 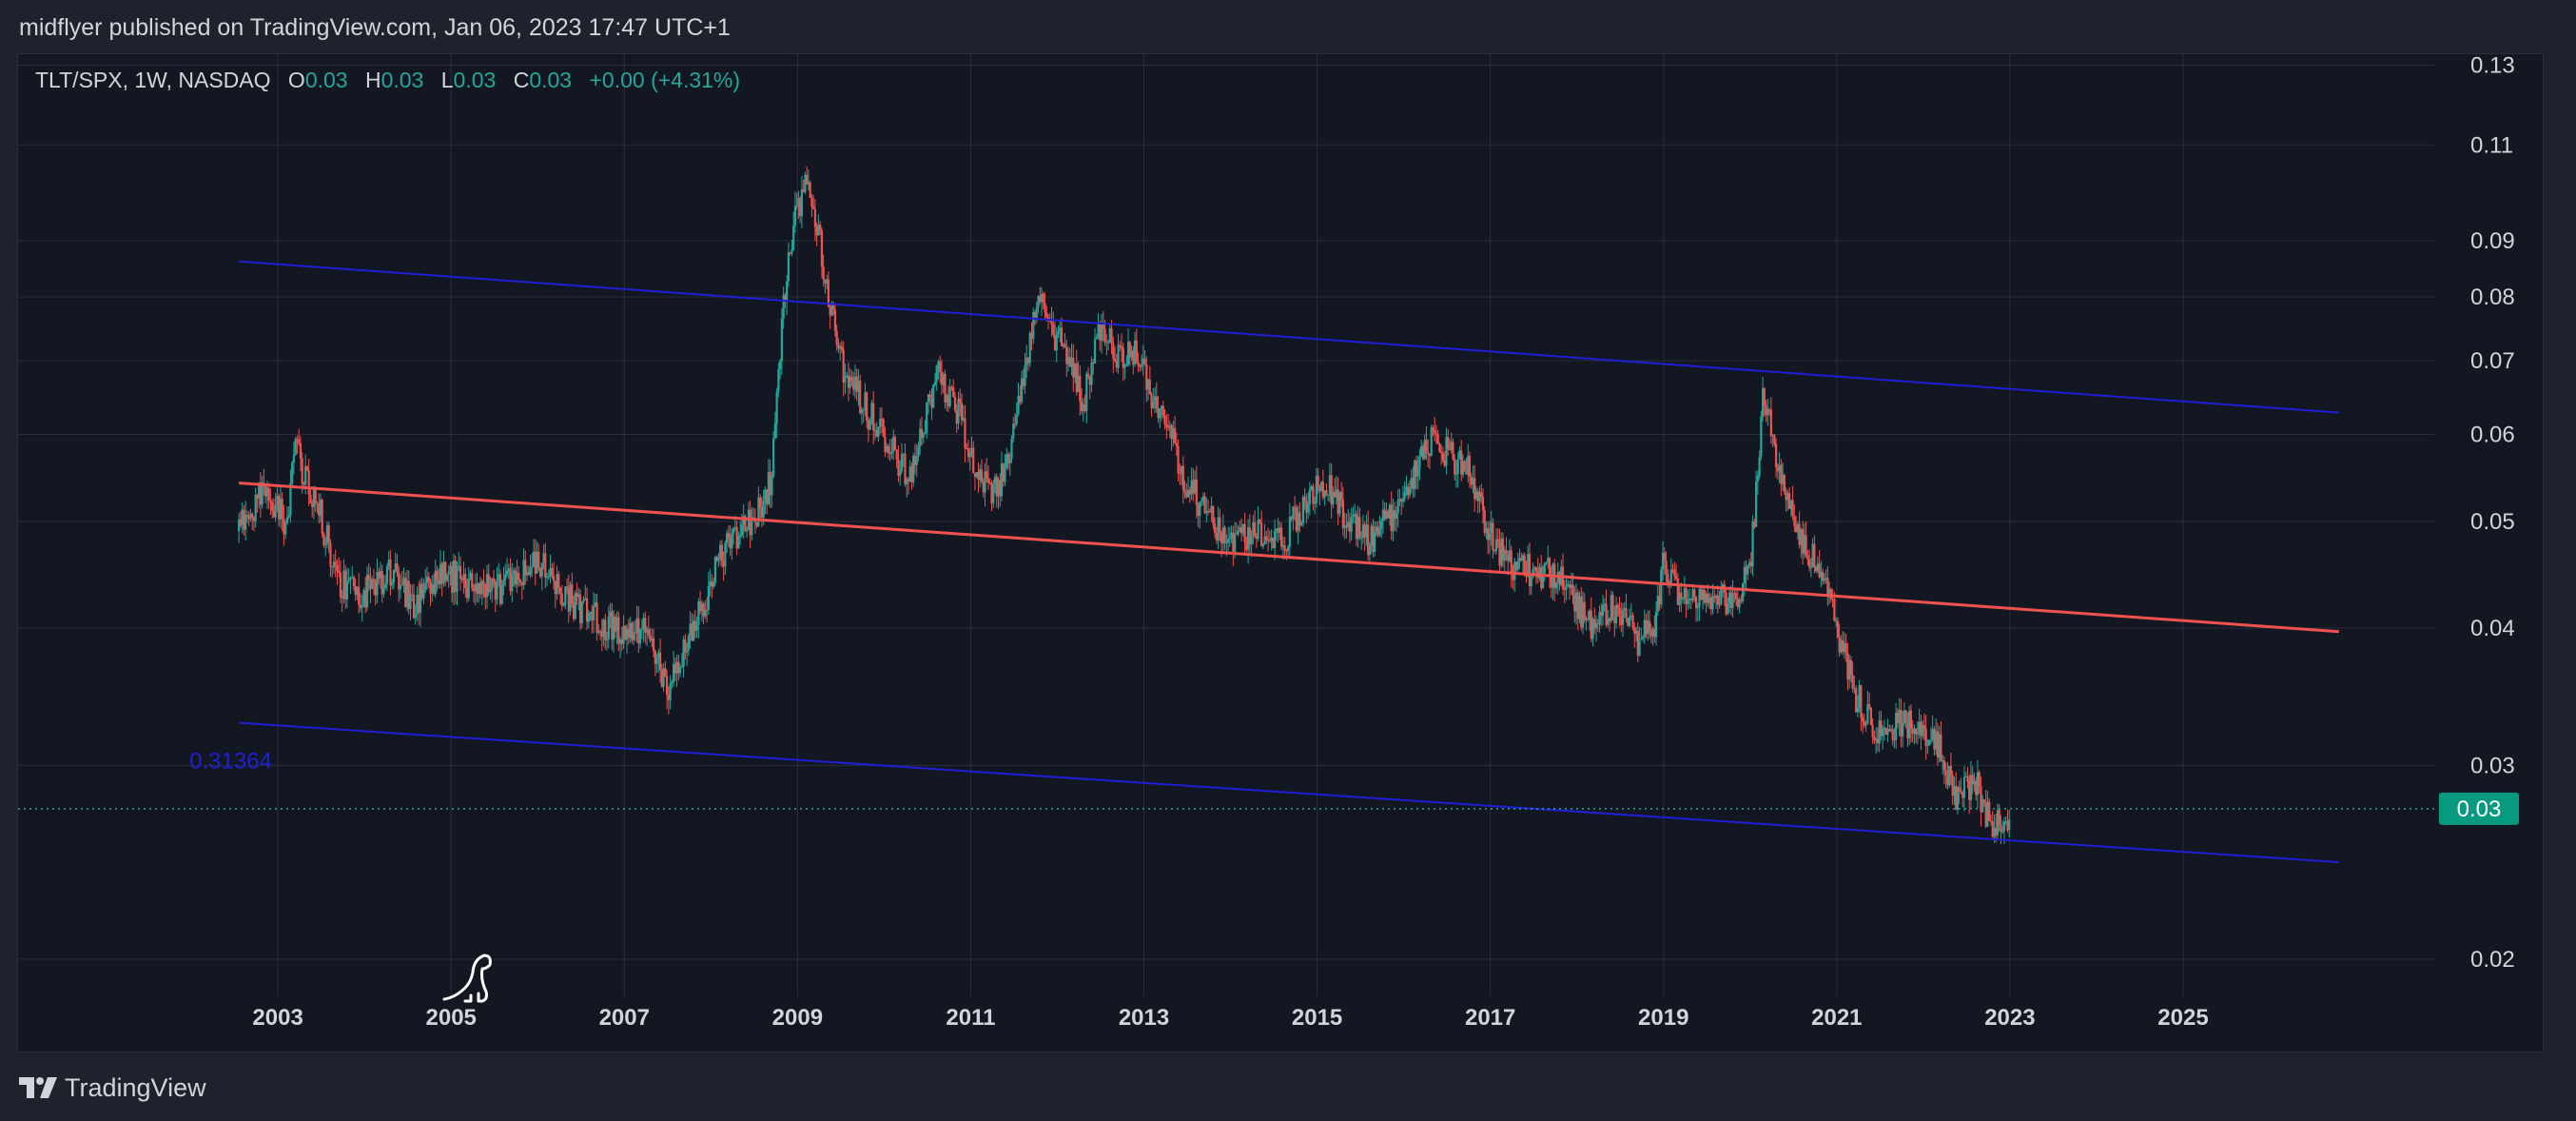 I want to click on x-tick-label: 2009, so click(x=798, y=1018).